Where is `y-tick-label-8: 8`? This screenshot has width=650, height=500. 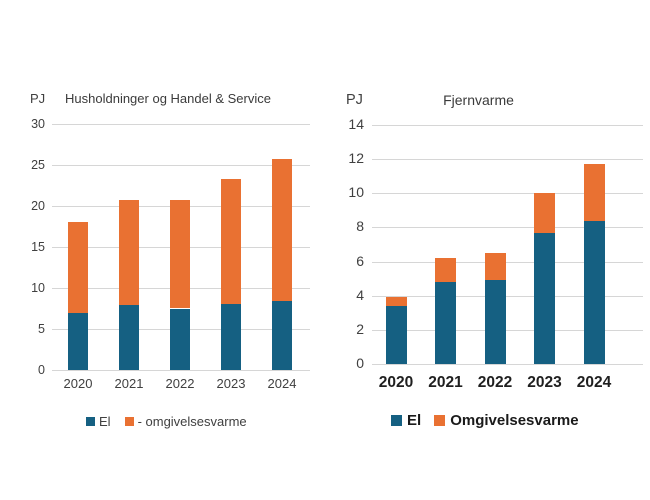
y-tick-label-8: 8 is located at coordinates (360, 226).